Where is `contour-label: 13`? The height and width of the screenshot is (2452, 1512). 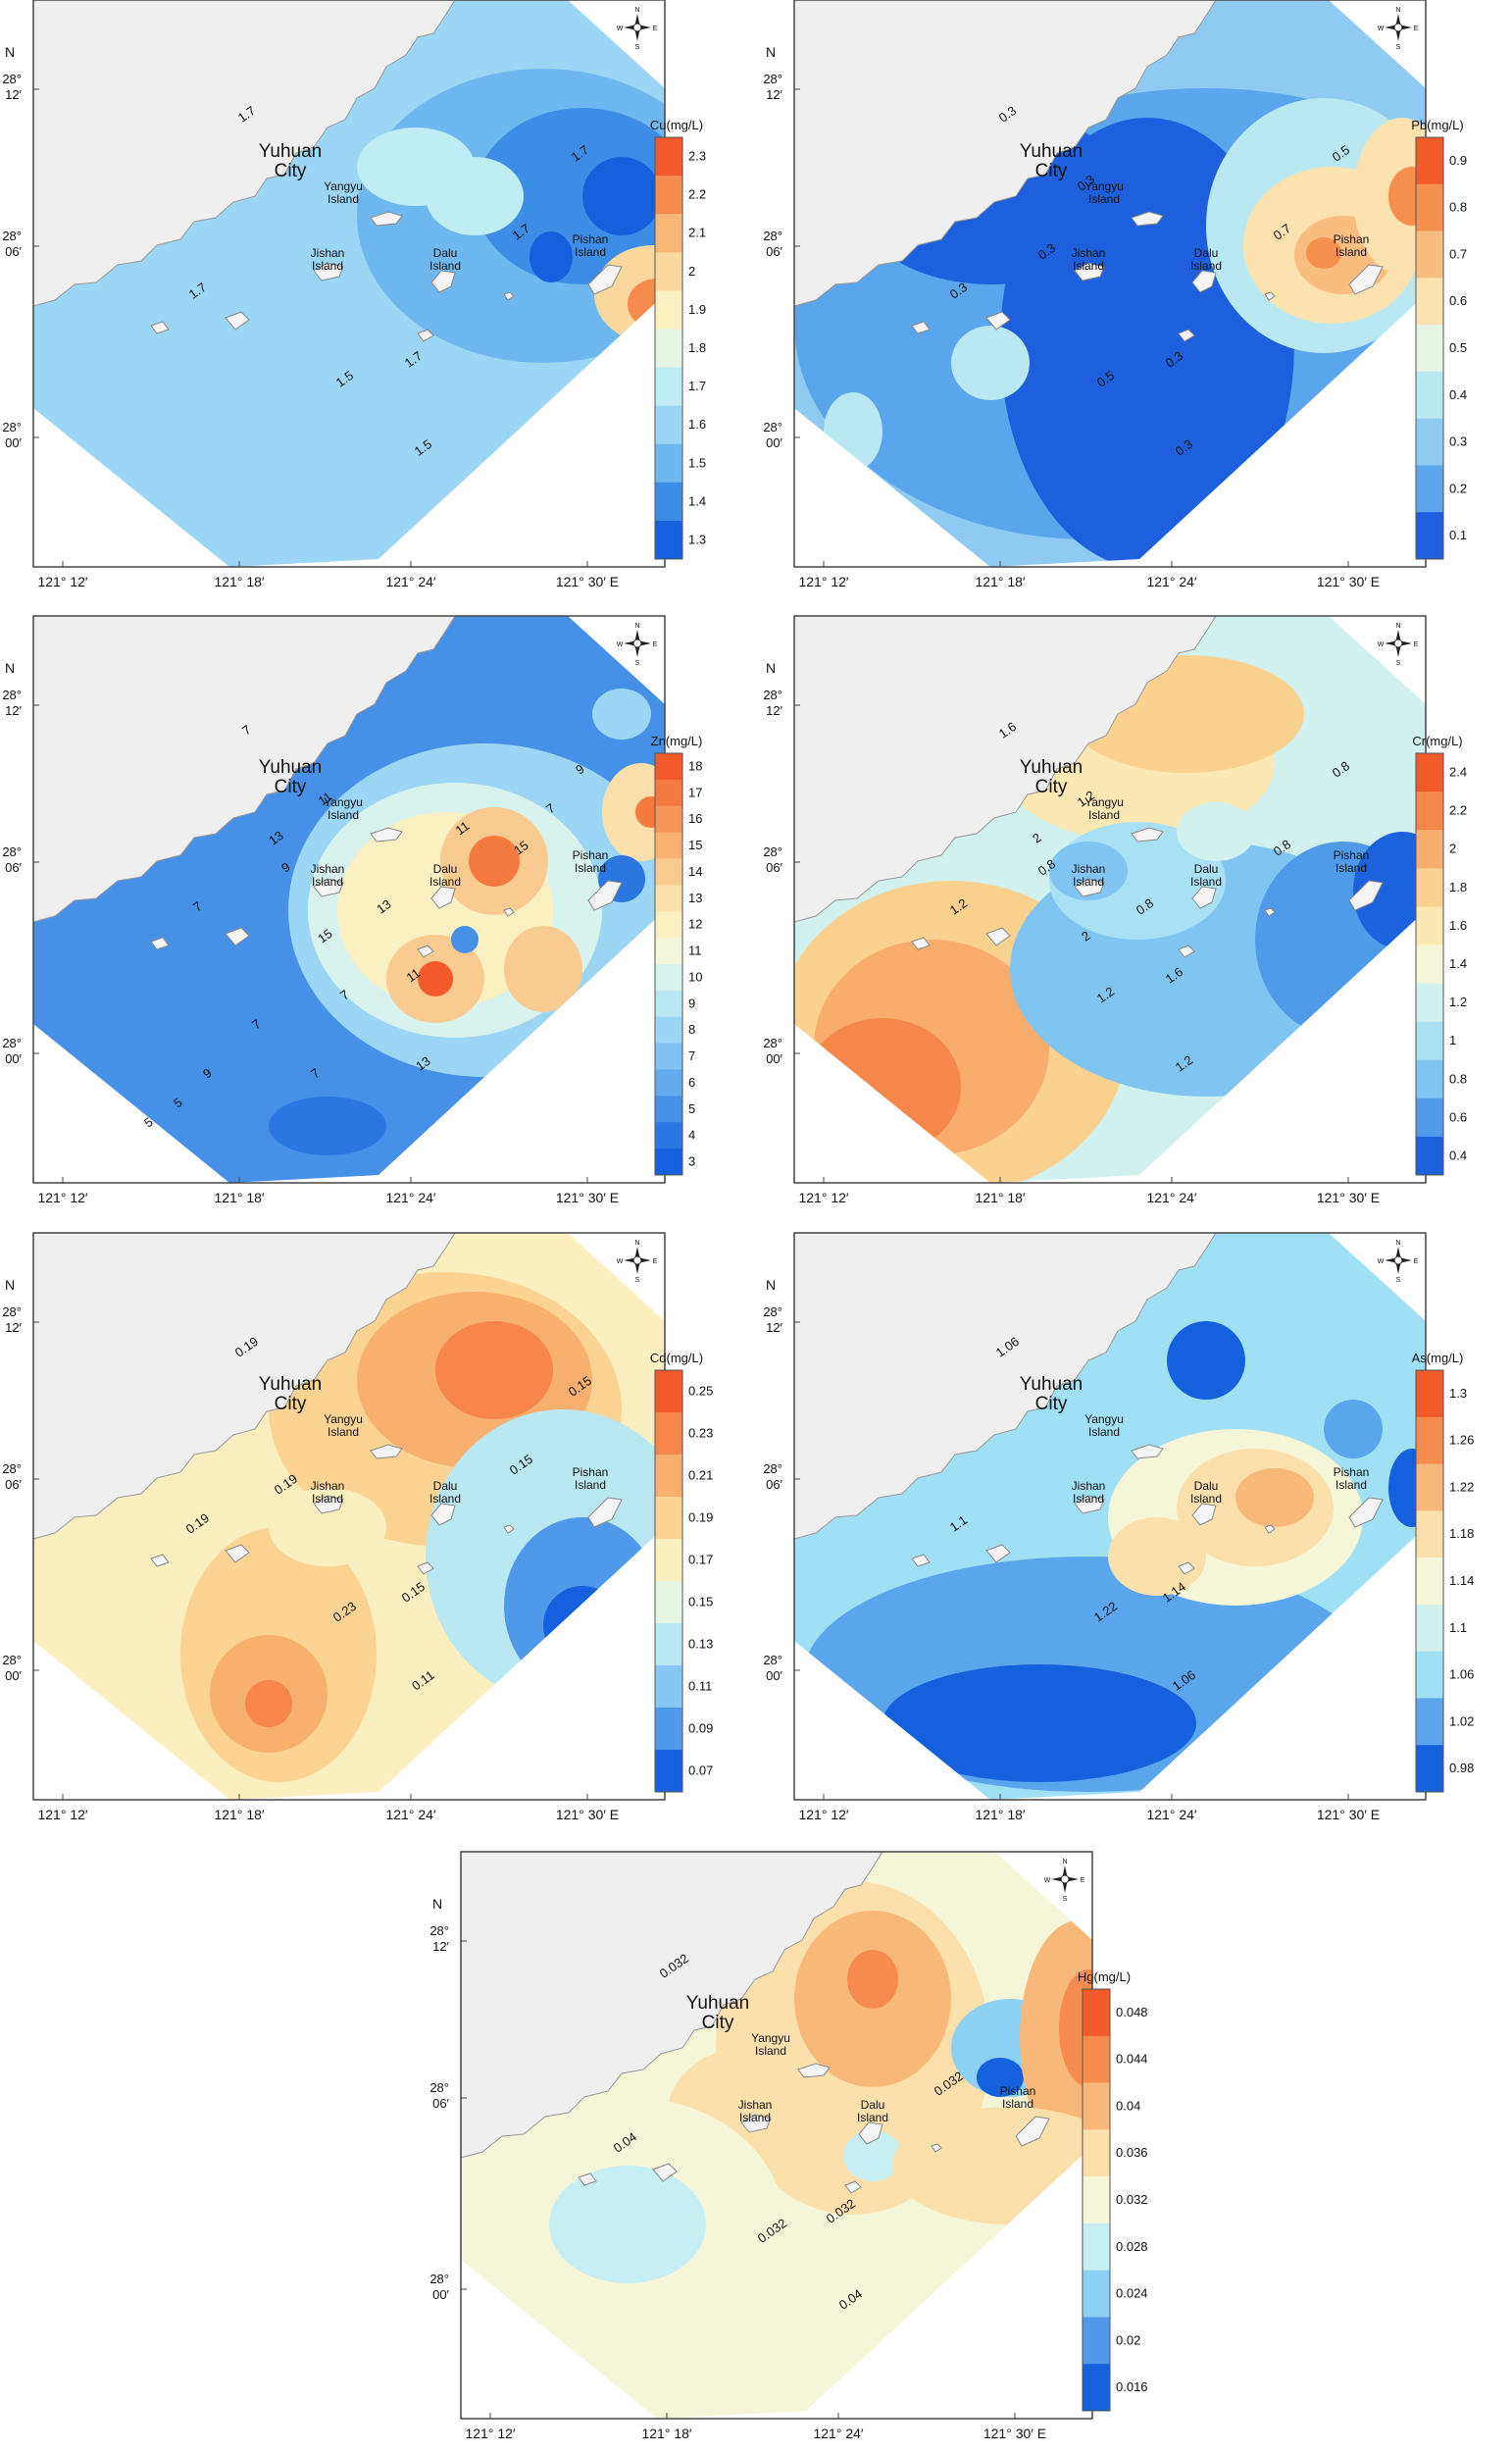 contour-label: 13 is located at coordinates (422, 1063).